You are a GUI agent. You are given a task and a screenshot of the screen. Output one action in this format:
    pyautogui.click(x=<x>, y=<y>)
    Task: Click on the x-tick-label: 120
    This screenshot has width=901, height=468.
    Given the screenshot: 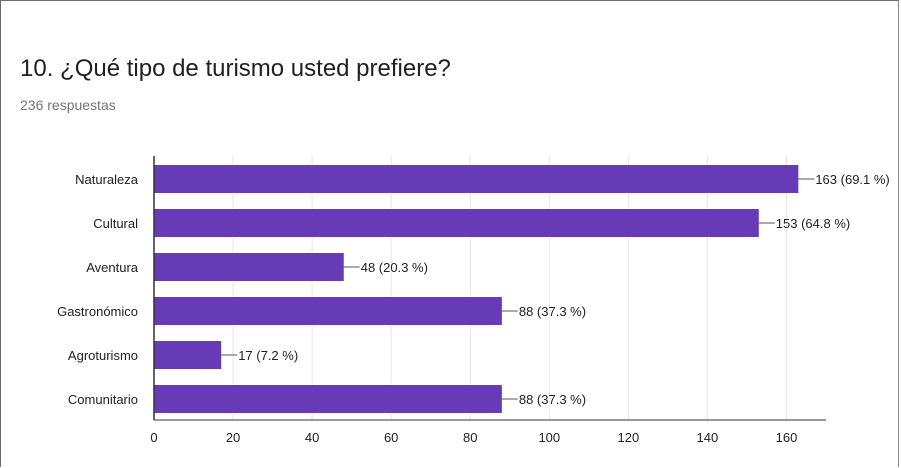 What is the action you would take?
    pyautogui.click(x=629, y=437)
    